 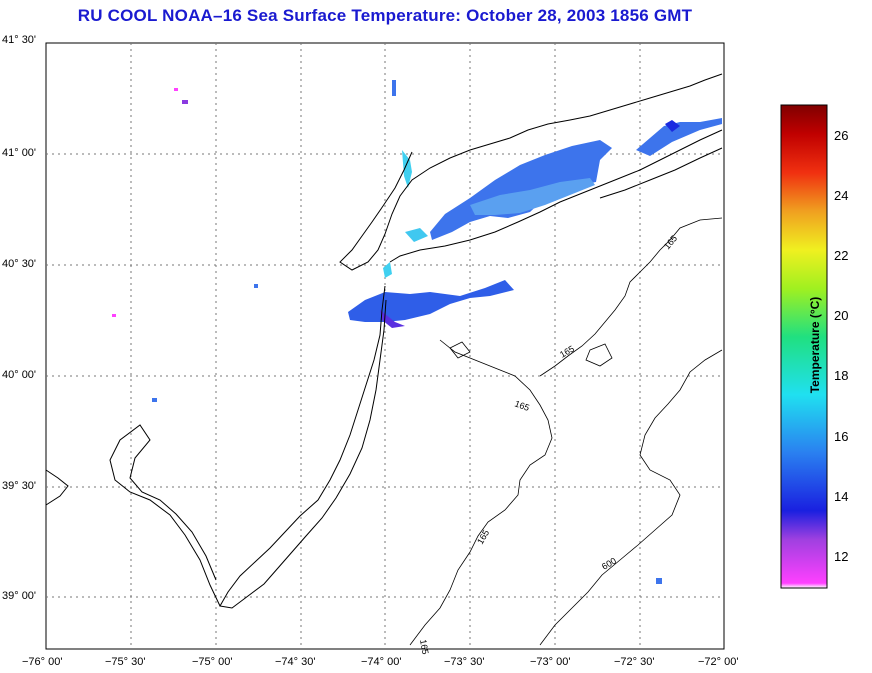 I want to click on lon-label: −74° 30', so click(x=295, y=662).